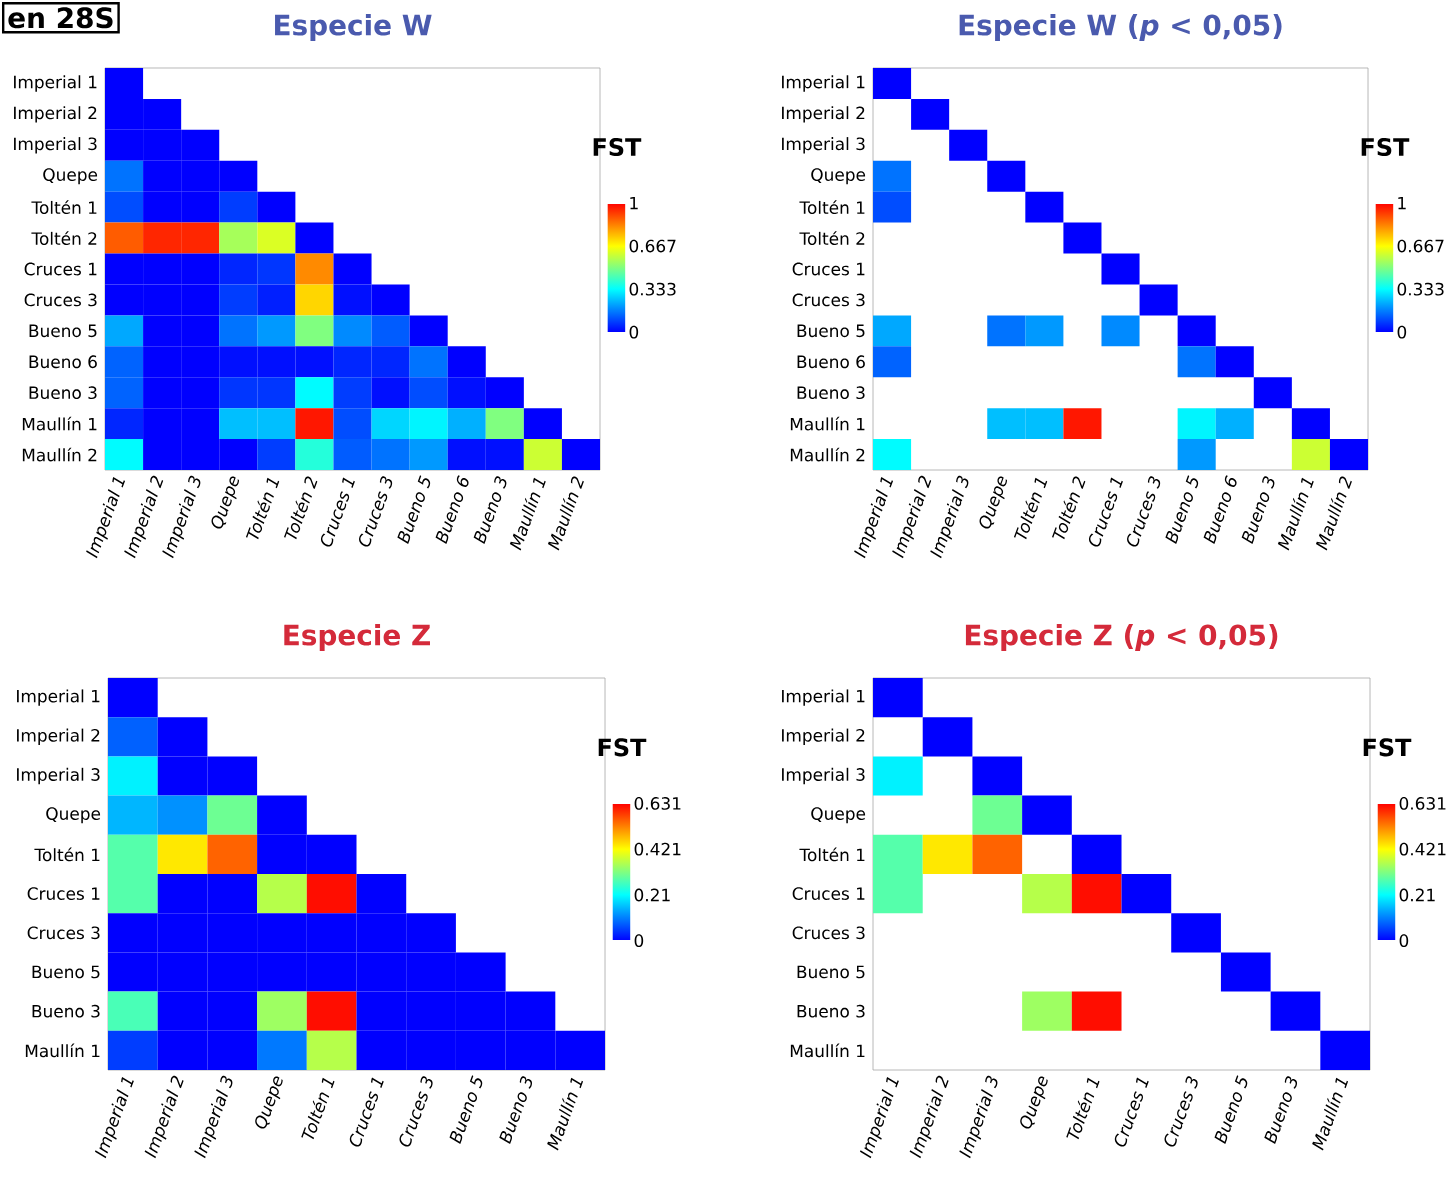  What do you see at coordinates (1120, 28) in the screenshot?
I see `chart-title: Especie W (p < 0,05)` at bounding box center [1120, 28].